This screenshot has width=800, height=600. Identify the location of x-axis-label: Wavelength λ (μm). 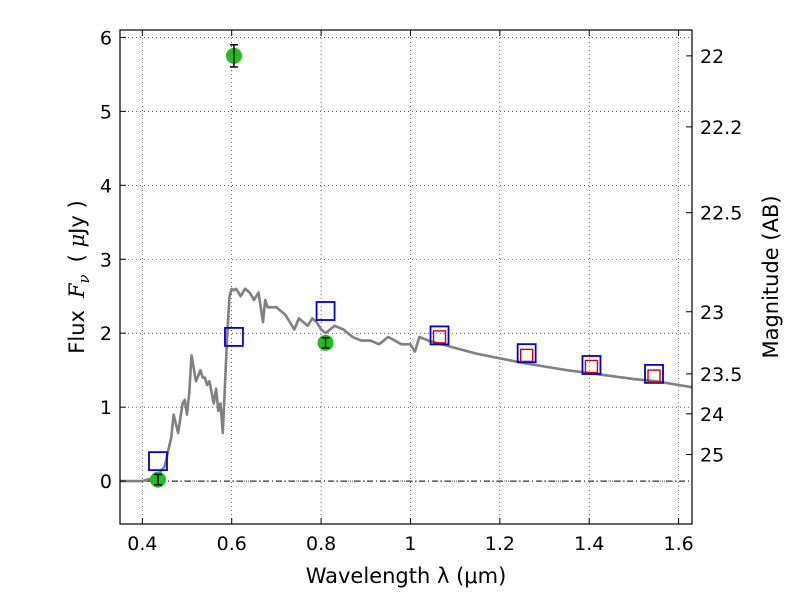
(406, 576).